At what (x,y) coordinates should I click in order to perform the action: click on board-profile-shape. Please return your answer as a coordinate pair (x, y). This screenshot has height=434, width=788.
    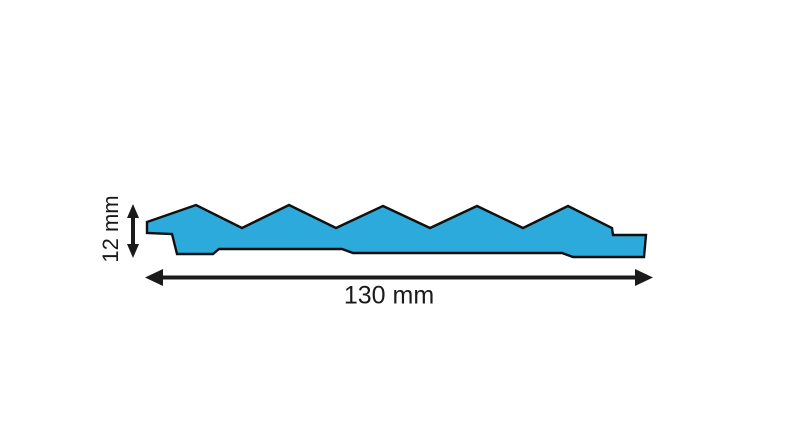
    Looking at the image, I should click on (396, 231).